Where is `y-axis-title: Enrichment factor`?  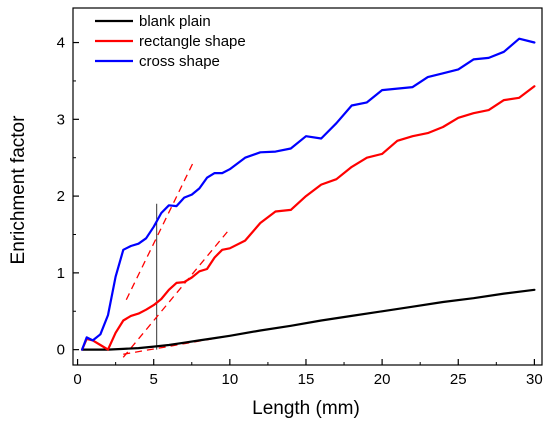
y-axis-title: Enrichment factor is located at coordinates (18, 190).